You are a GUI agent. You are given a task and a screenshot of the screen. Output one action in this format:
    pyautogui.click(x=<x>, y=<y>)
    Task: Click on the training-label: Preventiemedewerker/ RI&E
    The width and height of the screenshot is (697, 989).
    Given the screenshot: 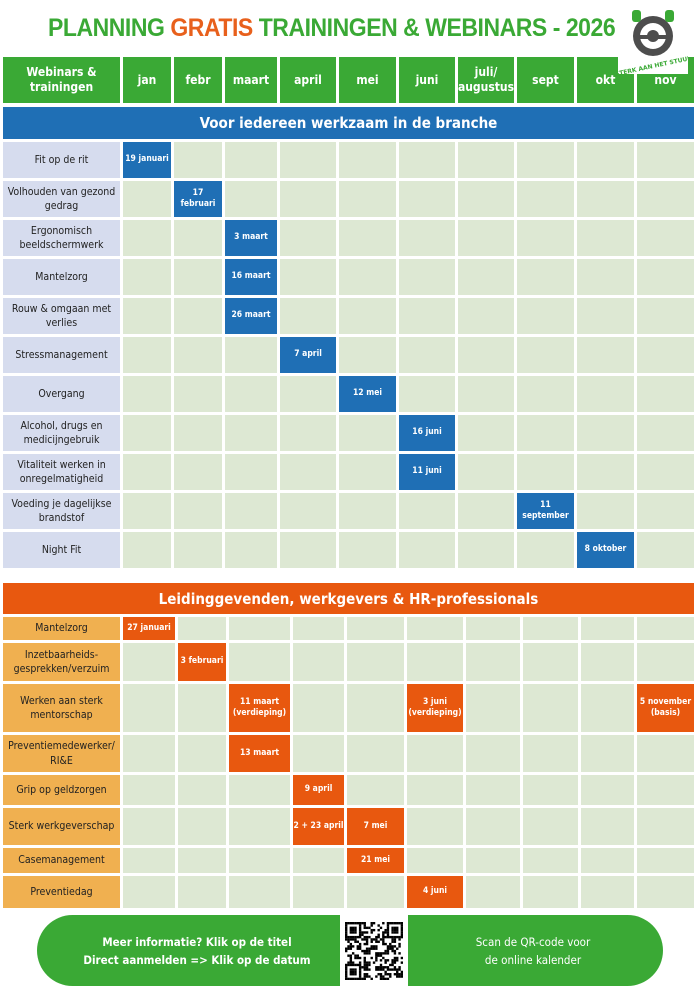 What is the action you would take?
    pyautogui.click(x=61, y=753)
    